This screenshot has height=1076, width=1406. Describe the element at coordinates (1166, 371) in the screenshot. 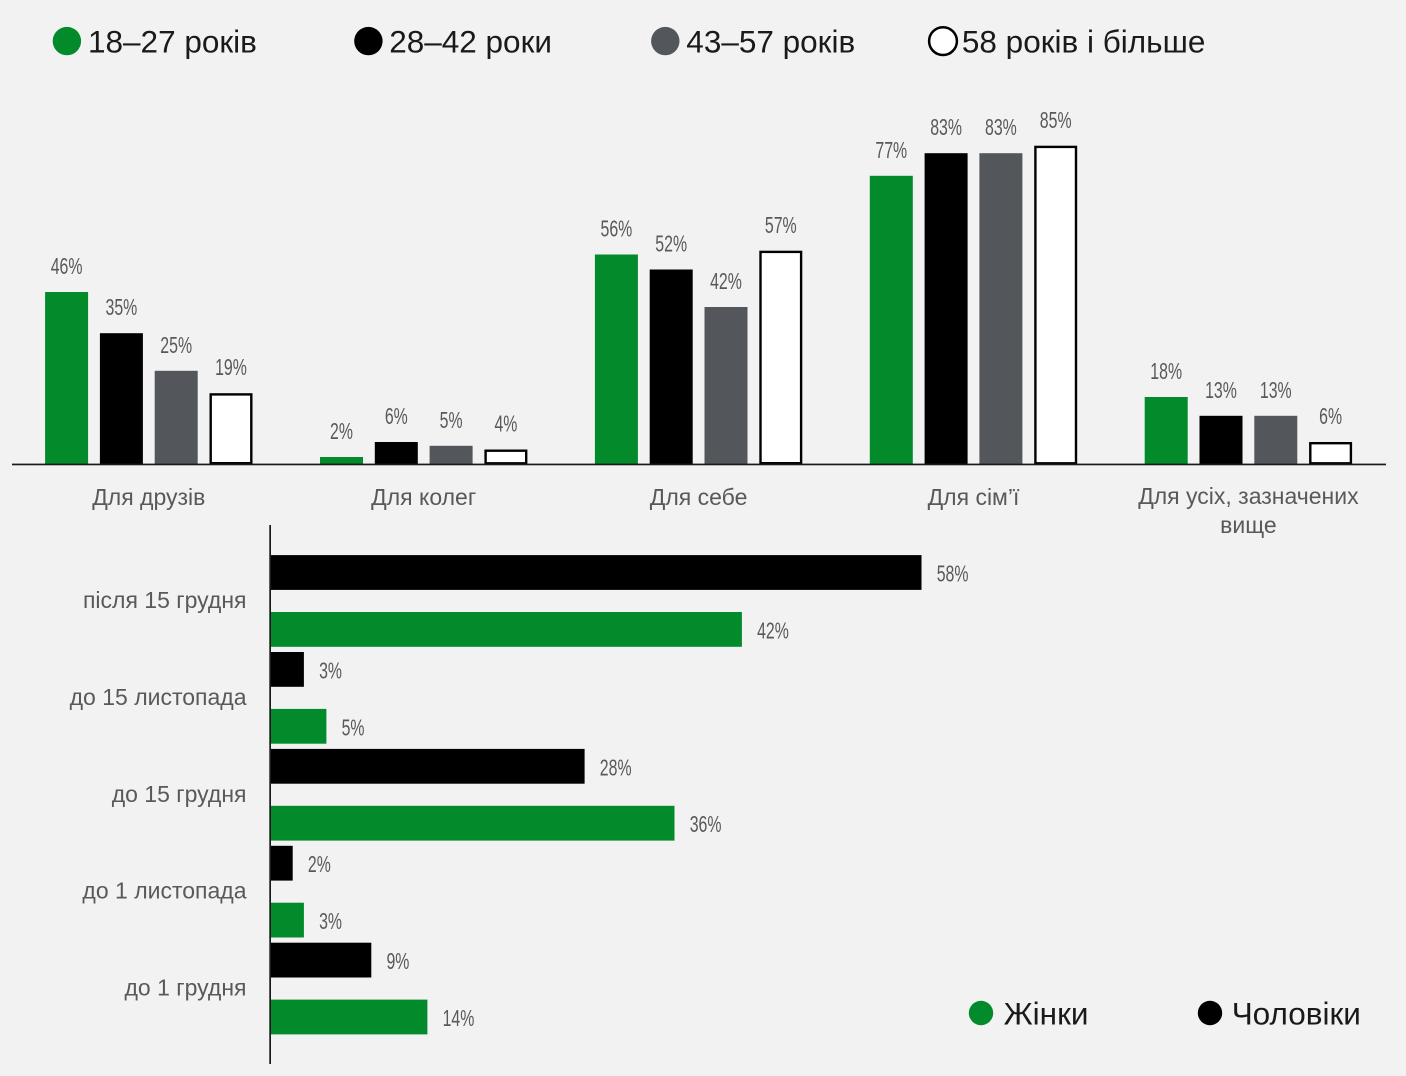

I see `svg-text: 18%` at that location.